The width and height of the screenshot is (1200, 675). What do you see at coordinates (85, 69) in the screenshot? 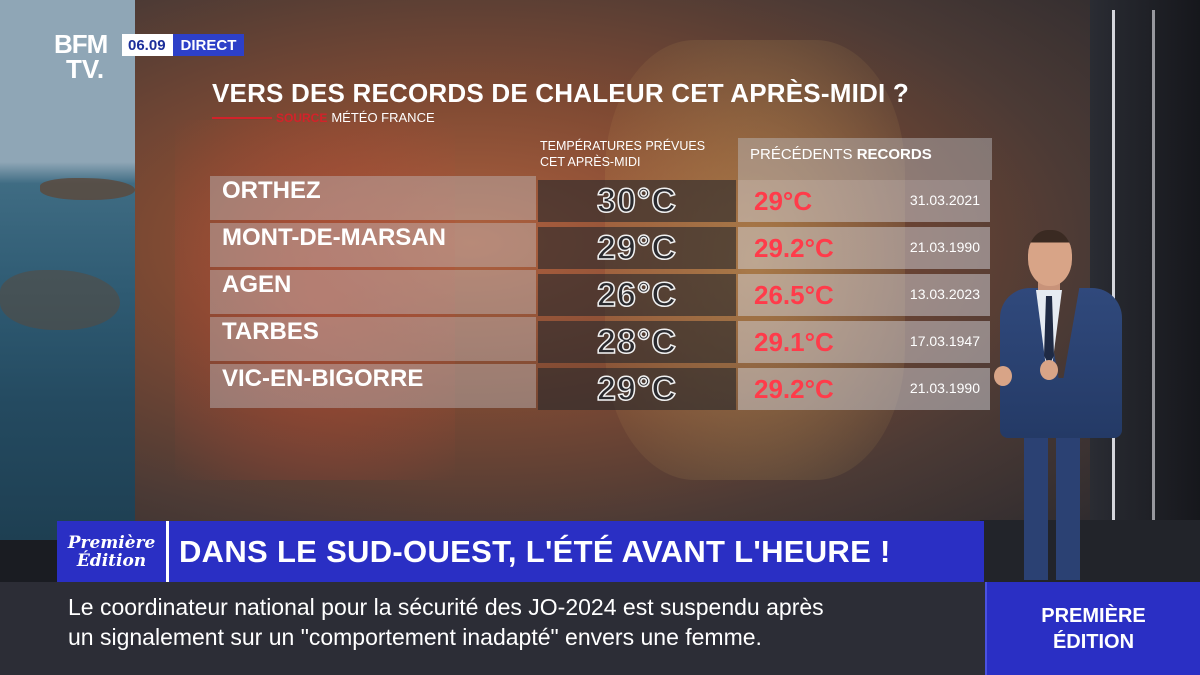
I see `channel-logo-line-2: TV.` at bounding box center [85, 69].